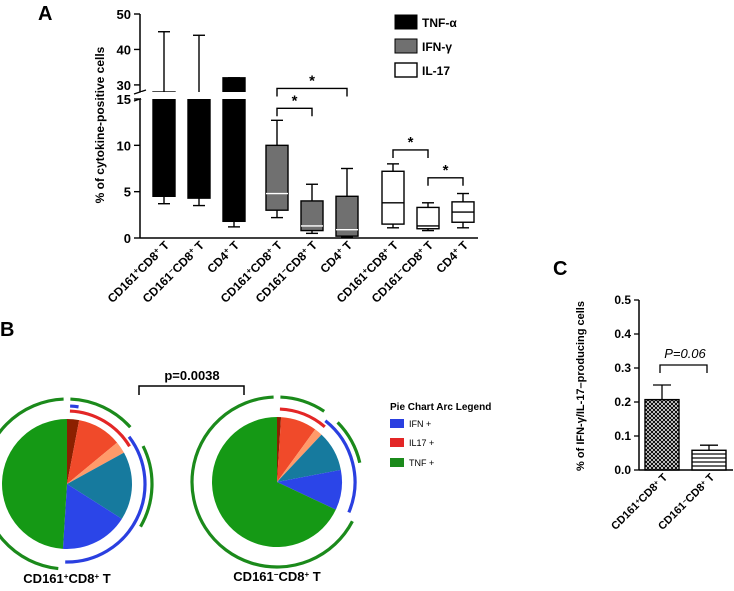 The width and height of the screenshot is (734, 591). What do you see at coordinates (124, 145) in the screenshot?
I see `panel-a-y-tick-label: 10` at bounding box center [124, 145].